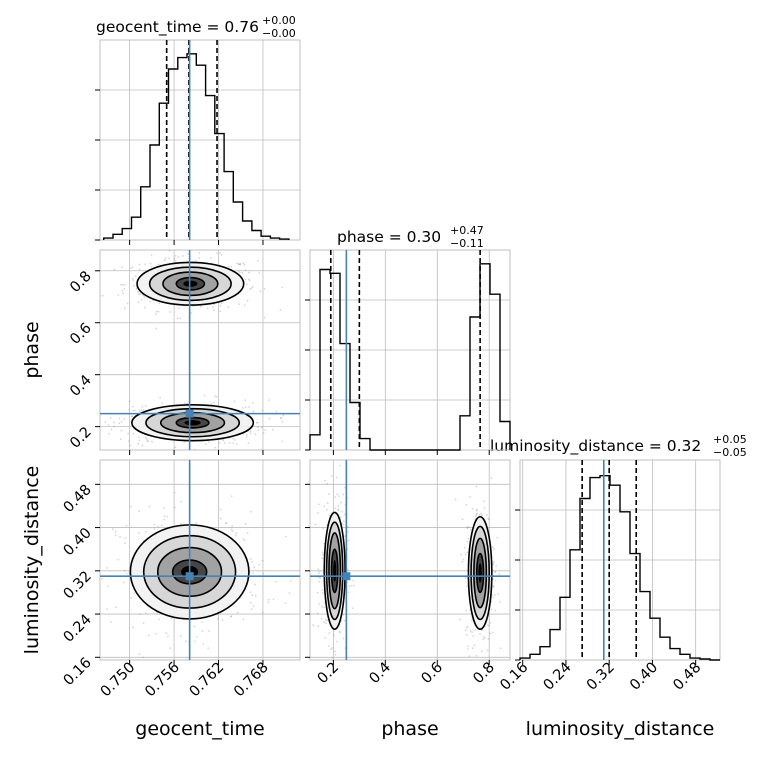 The width and height of the screenshot is (760, 760). Describe the element at coordinates (410, 357) in the screenshot. I see `histogram-phase` at that location.